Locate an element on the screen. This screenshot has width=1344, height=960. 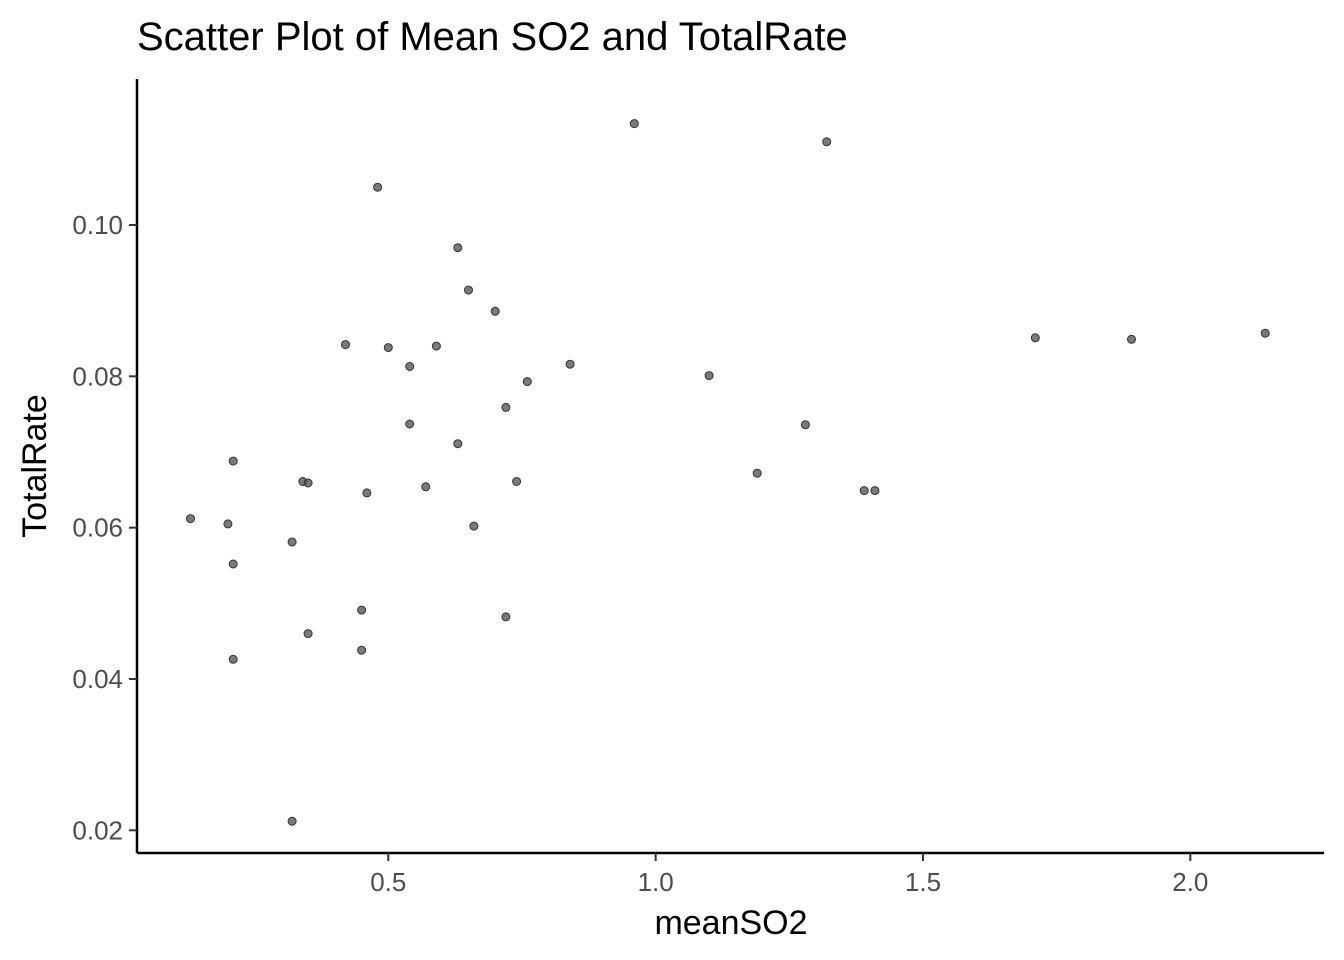
y-ticks: 0.02 0.04 0.06 0.08 0.10 is located at coordinates (104, 527).